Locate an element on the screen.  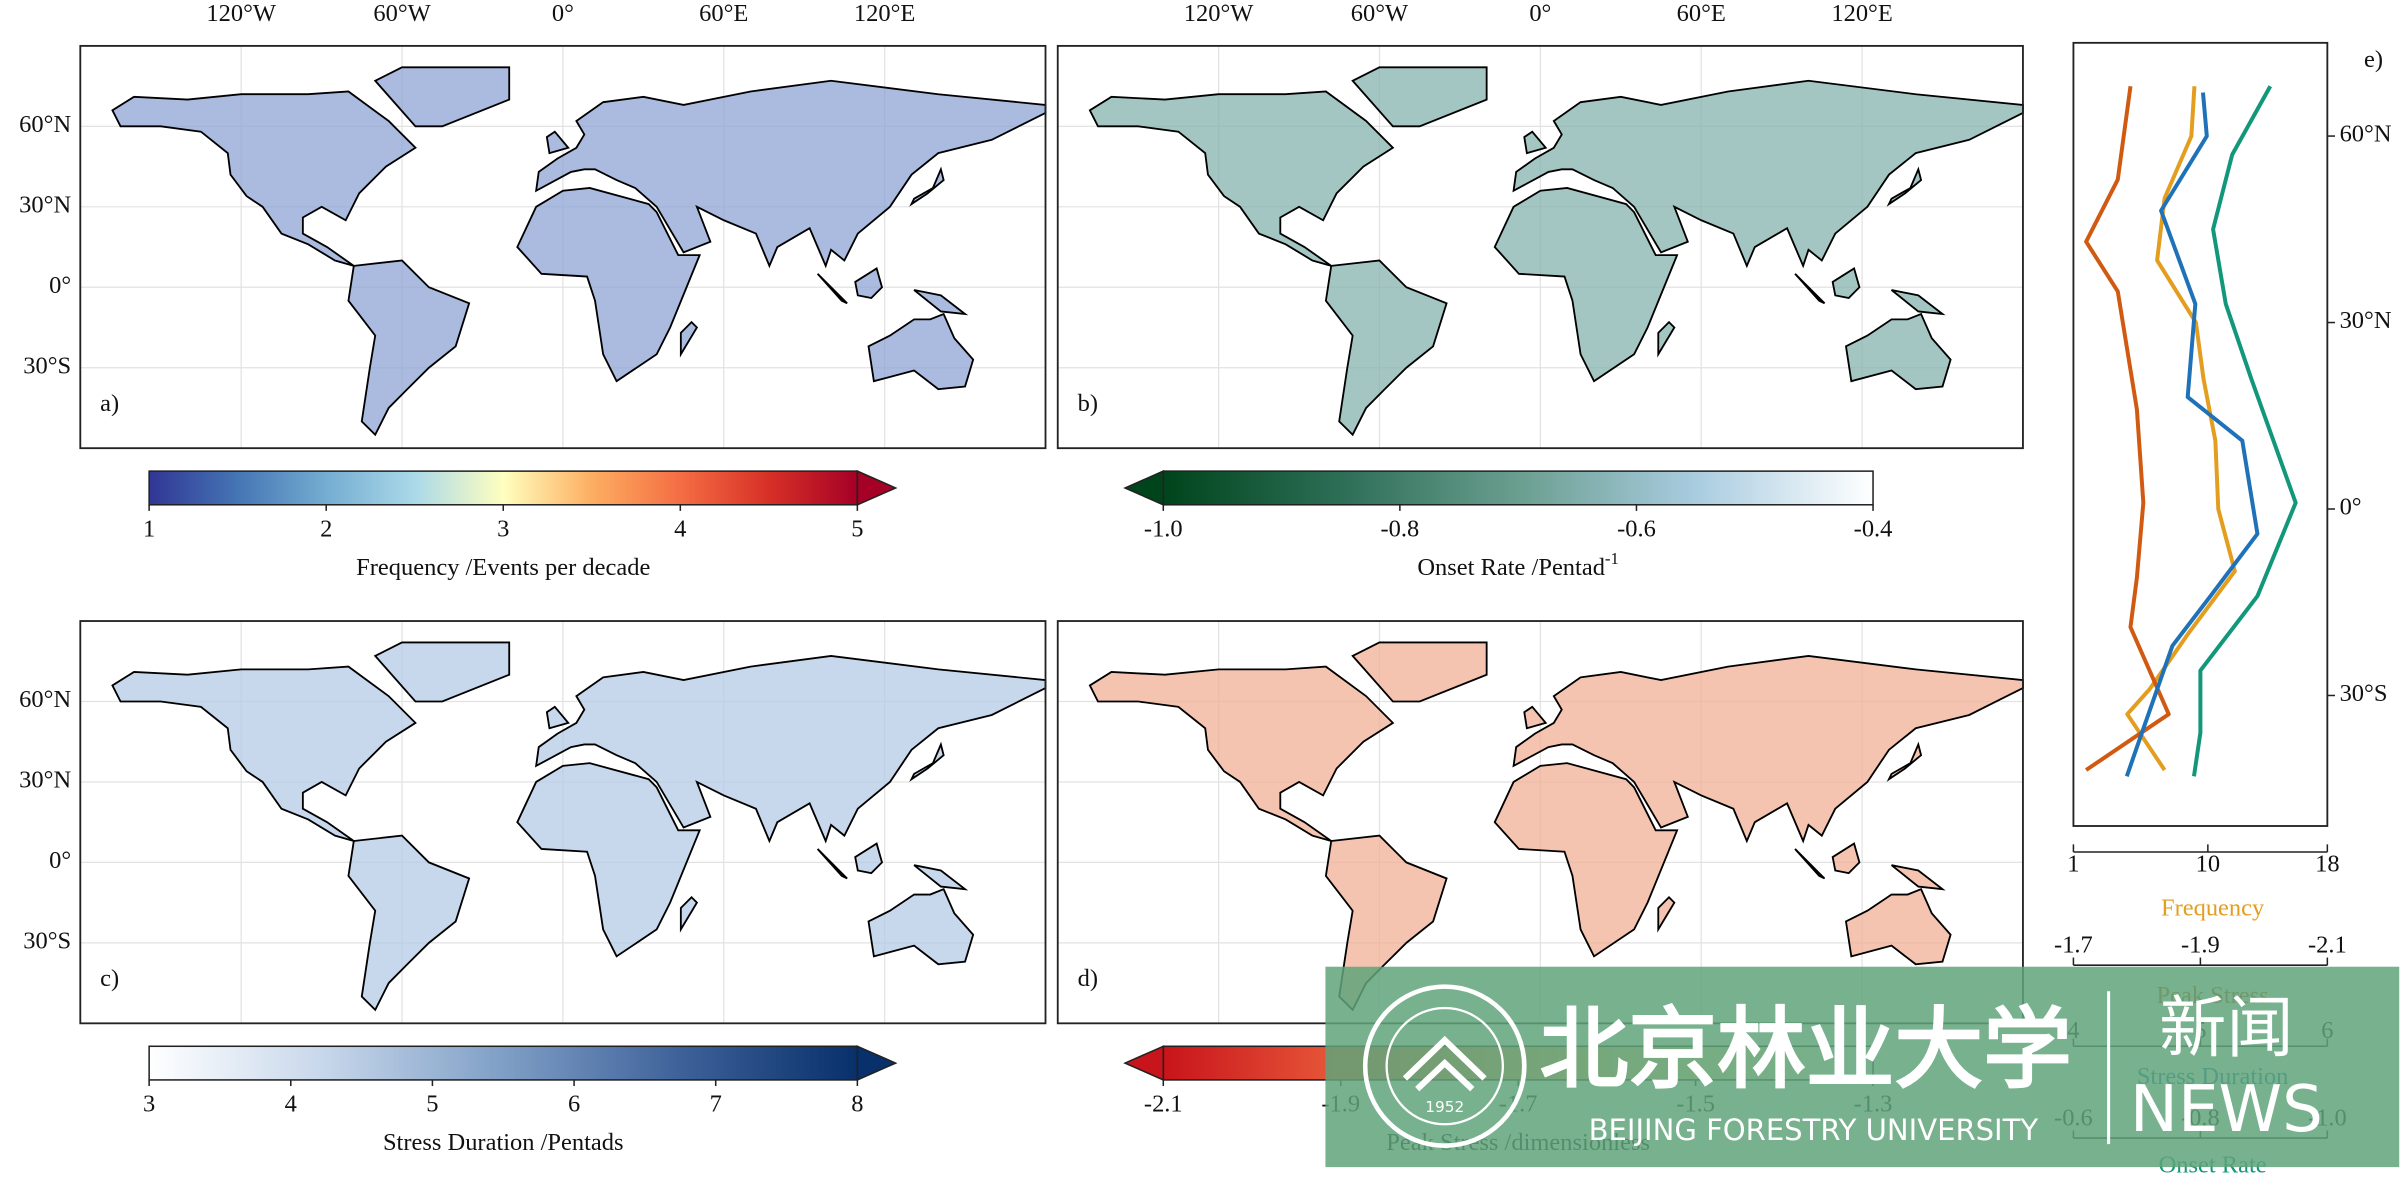
plot-frame is located at coordinates (2200, 434).